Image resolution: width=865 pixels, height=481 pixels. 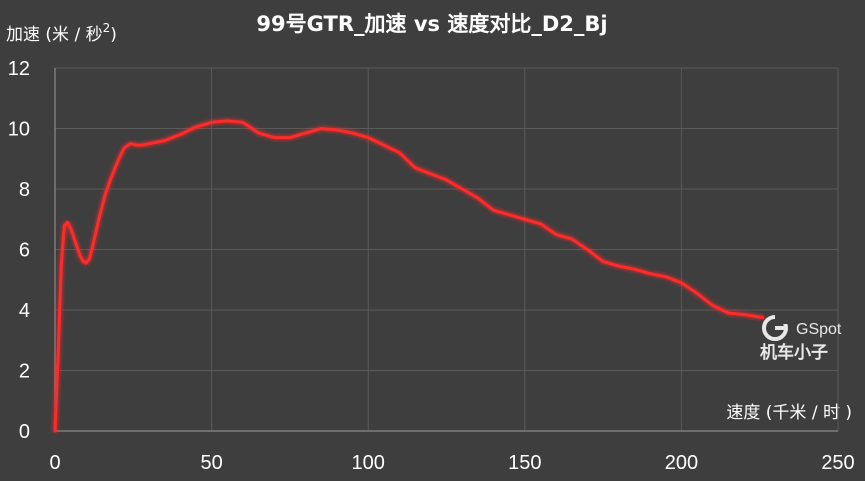 I want to click on watermark: GSpot 机车小子, so click(x=801, y=339).